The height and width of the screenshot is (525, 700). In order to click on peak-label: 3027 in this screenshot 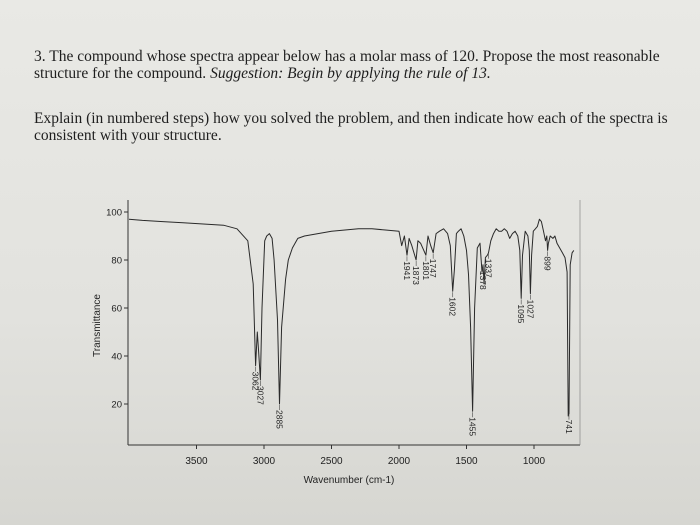, I will do `click(260, 395)`.